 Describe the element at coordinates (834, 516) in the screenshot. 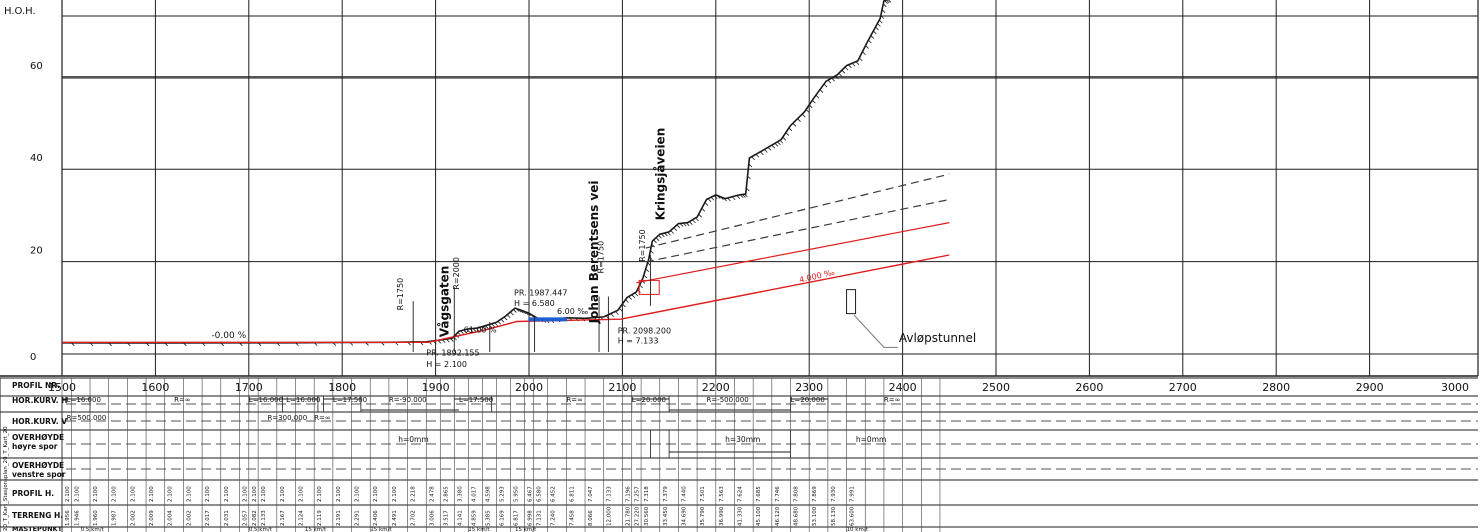

I see `terreng-h-value: 58.130` at that location.